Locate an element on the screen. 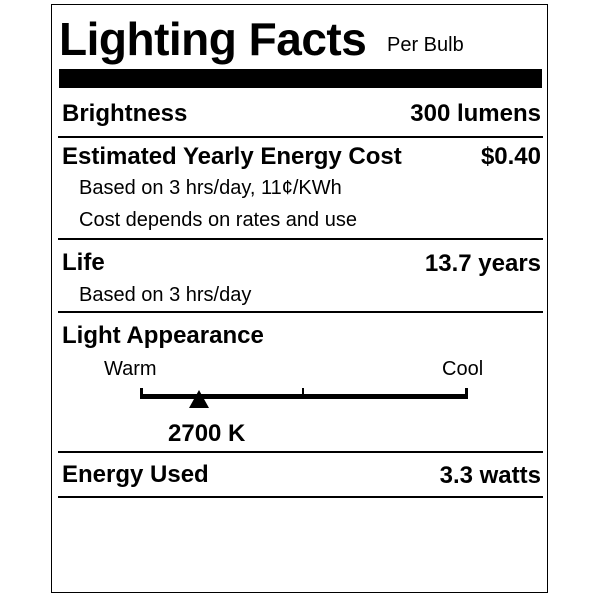 The height and width of the screenshot is (600, 600). cost-label: Estimated Yearly Energy Cost is located at coordinates (232, 156).